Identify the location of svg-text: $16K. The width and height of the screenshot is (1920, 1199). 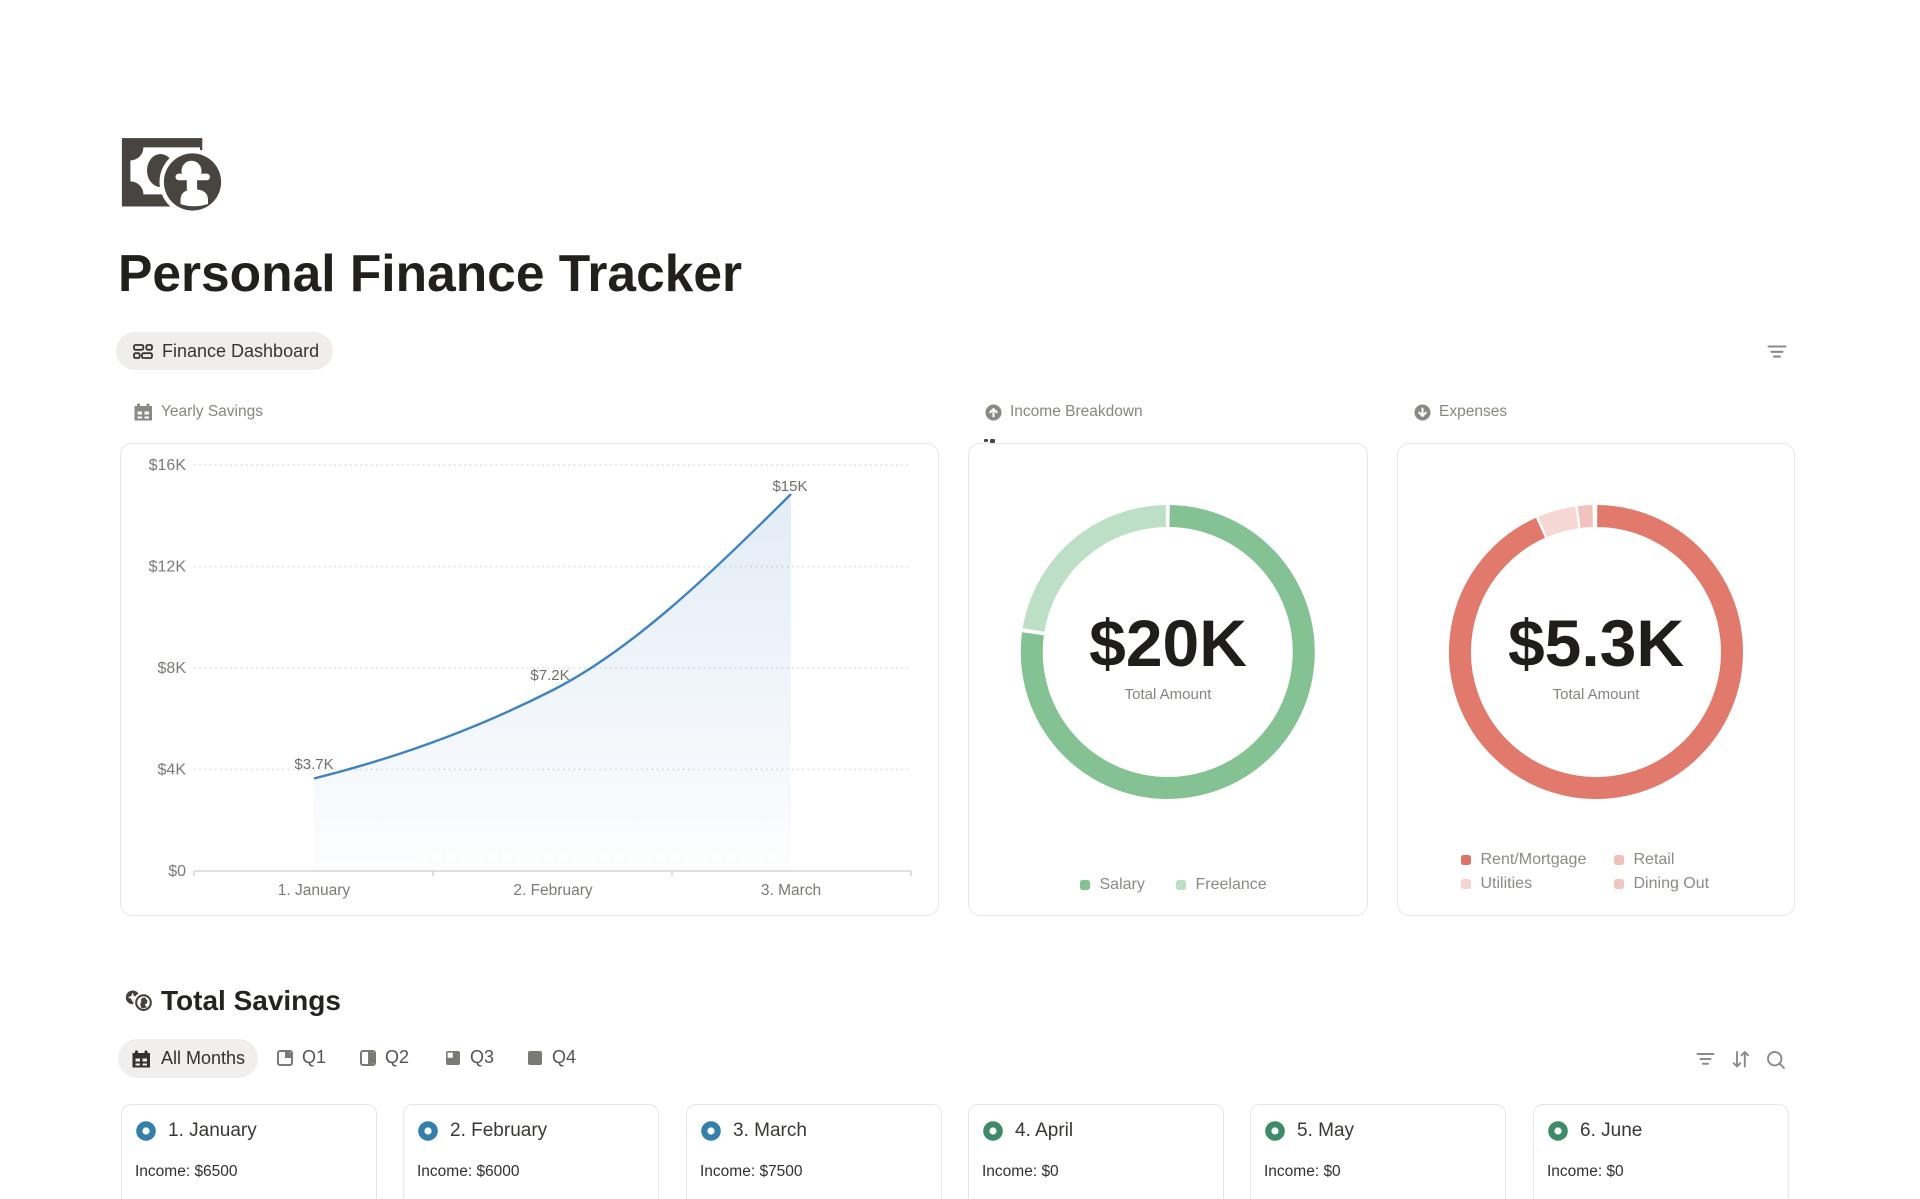
(168, 465).